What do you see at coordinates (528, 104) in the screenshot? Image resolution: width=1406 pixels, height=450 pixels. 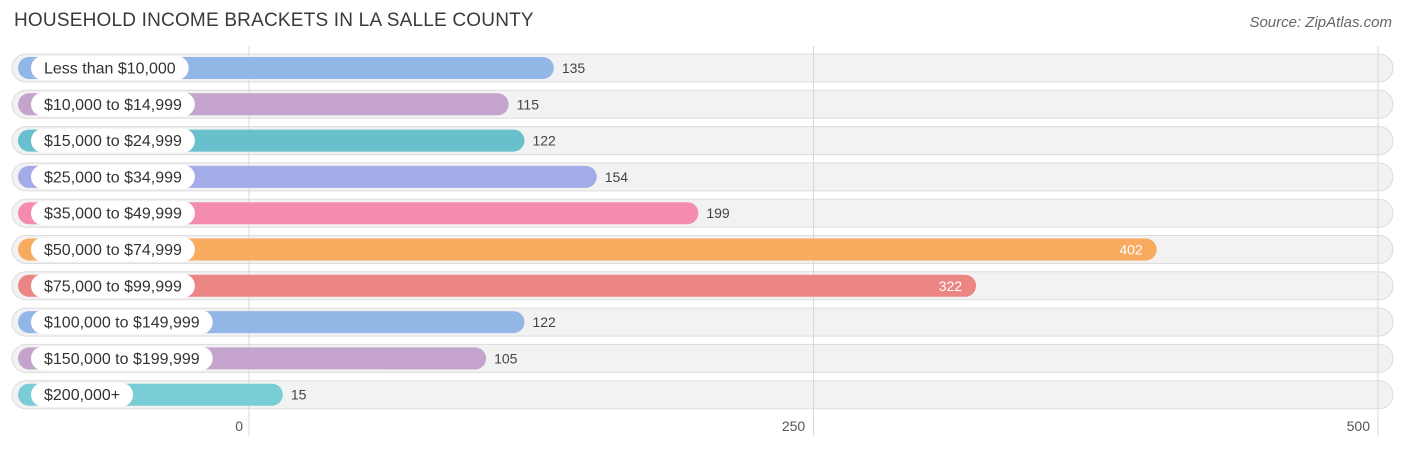 I see `value-label: 115` at bounding box center [528, 104].